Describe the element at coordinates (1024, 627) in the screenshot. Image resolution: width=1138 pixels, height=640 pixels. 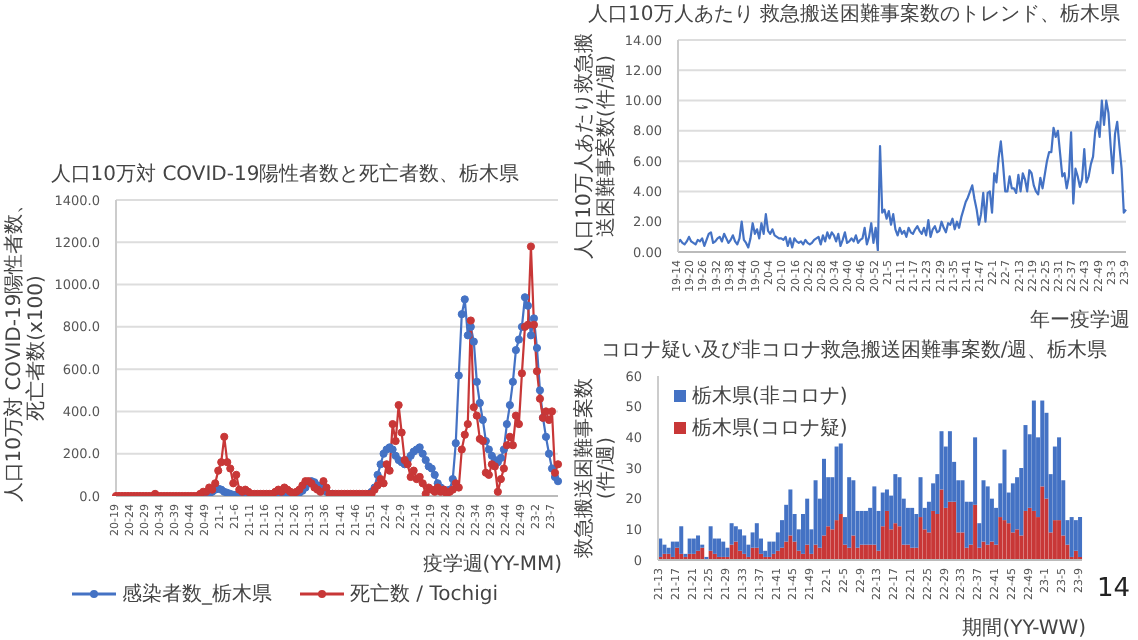
I see `x-axis-title: 期間(YY-WW)` at that location.